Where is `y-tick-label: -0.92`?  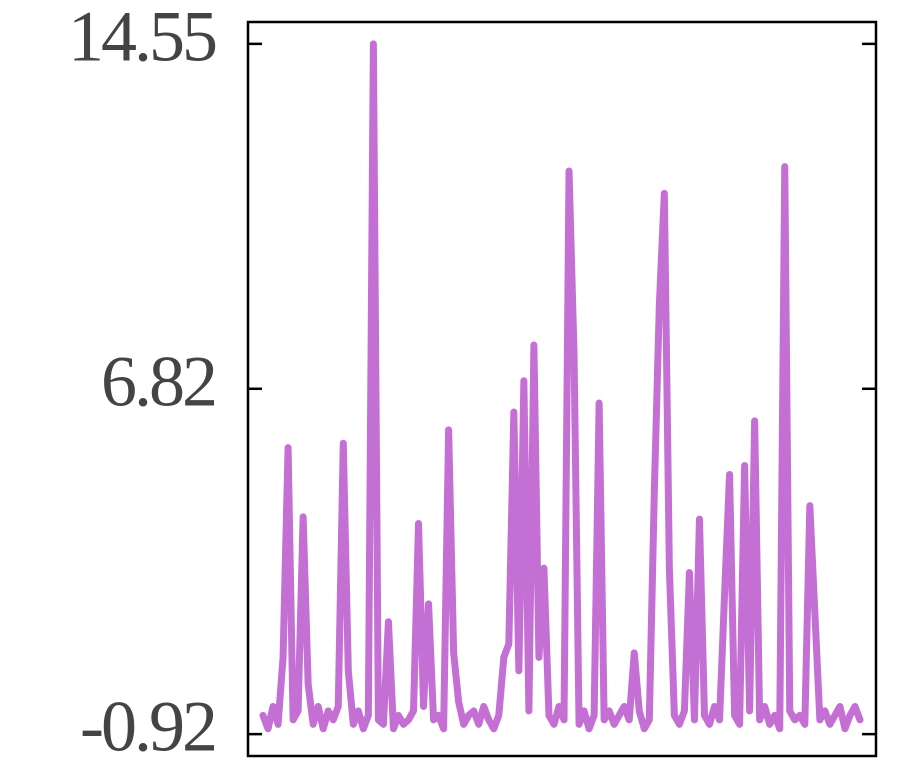 y-tick-label: -0.92 is located at coordinates (147, 727).